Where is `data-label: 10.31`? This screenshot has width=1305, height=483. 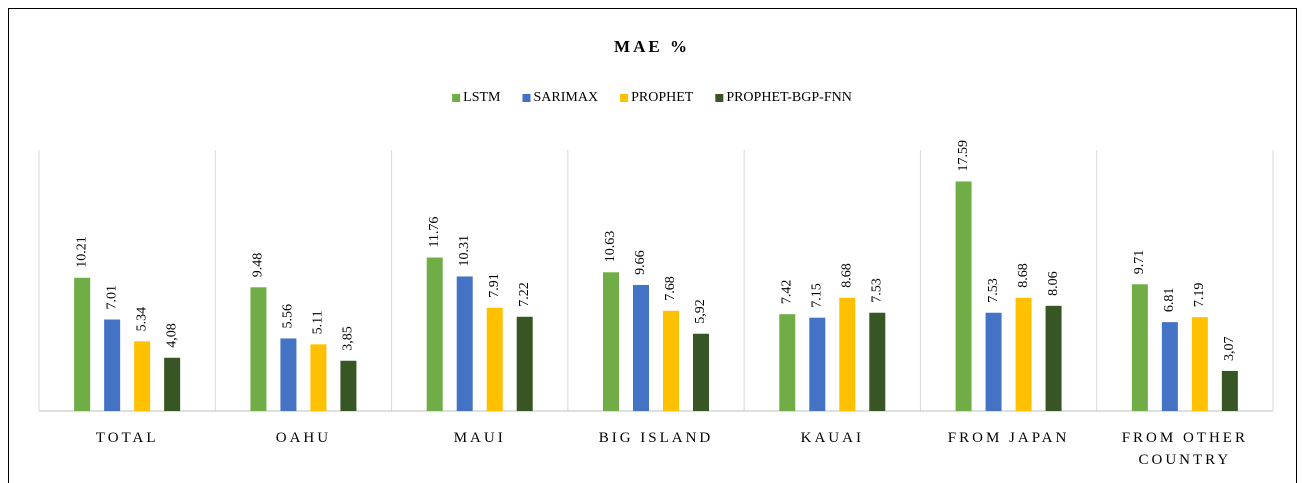 data-label: 10.31 is located at coordinates (464, 251).